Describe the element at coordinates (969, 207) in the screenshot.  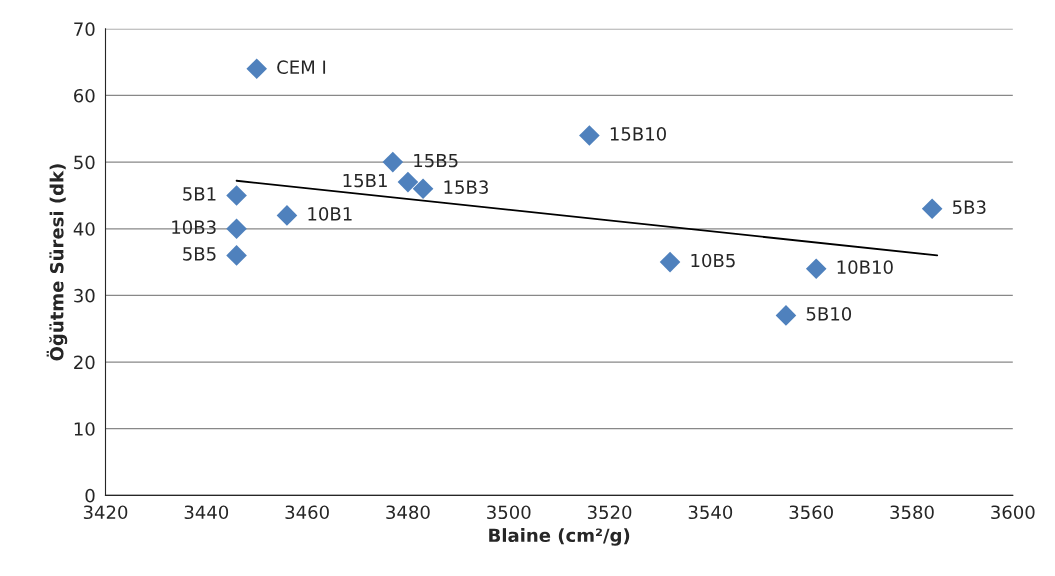
I see `annotation: 5B3` at that location.